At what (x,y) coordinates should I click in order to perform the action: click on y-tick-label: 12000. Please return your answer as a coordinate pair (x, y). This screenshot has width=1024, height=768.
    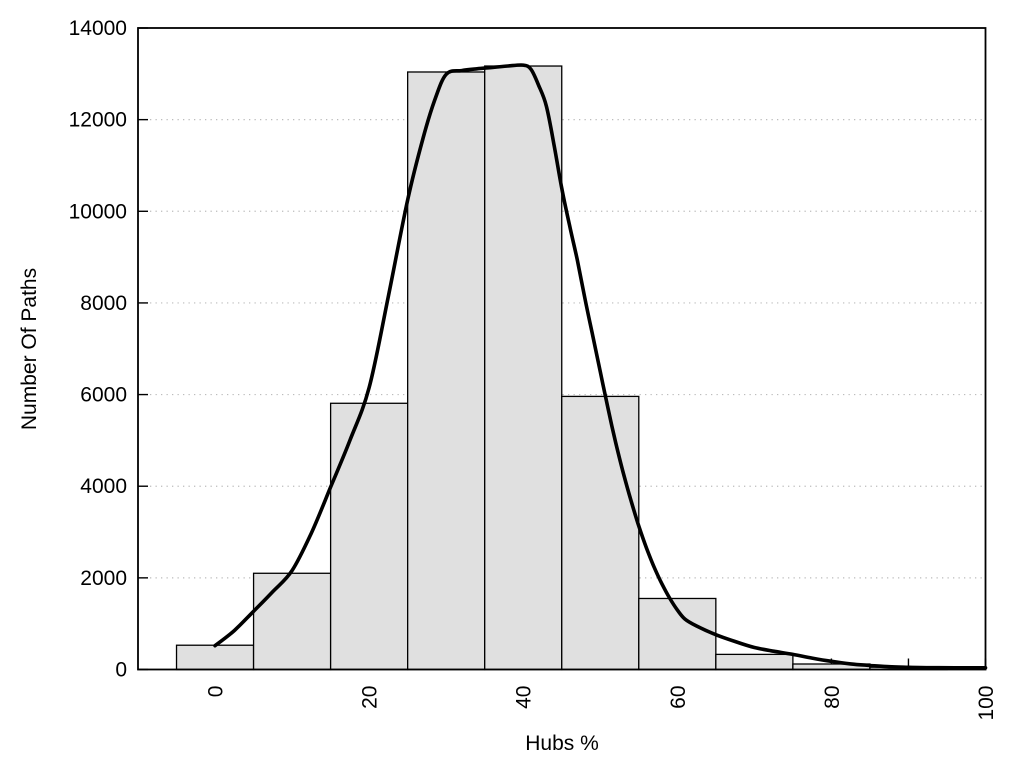
    Looking at the image, I should click on (98, 120).